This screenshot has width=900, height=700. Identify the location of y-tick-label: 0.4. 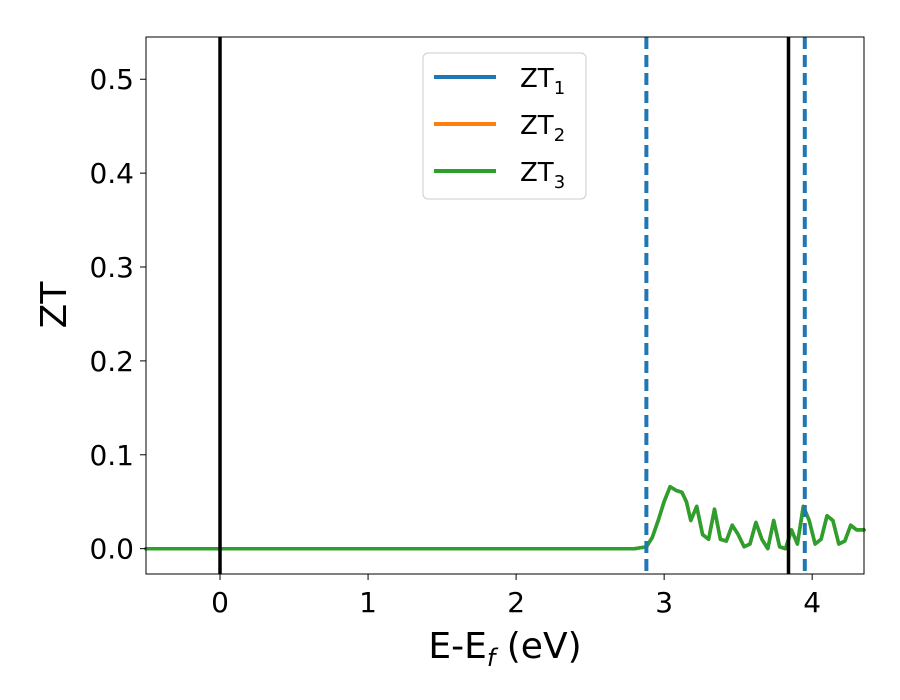
(111, 173).